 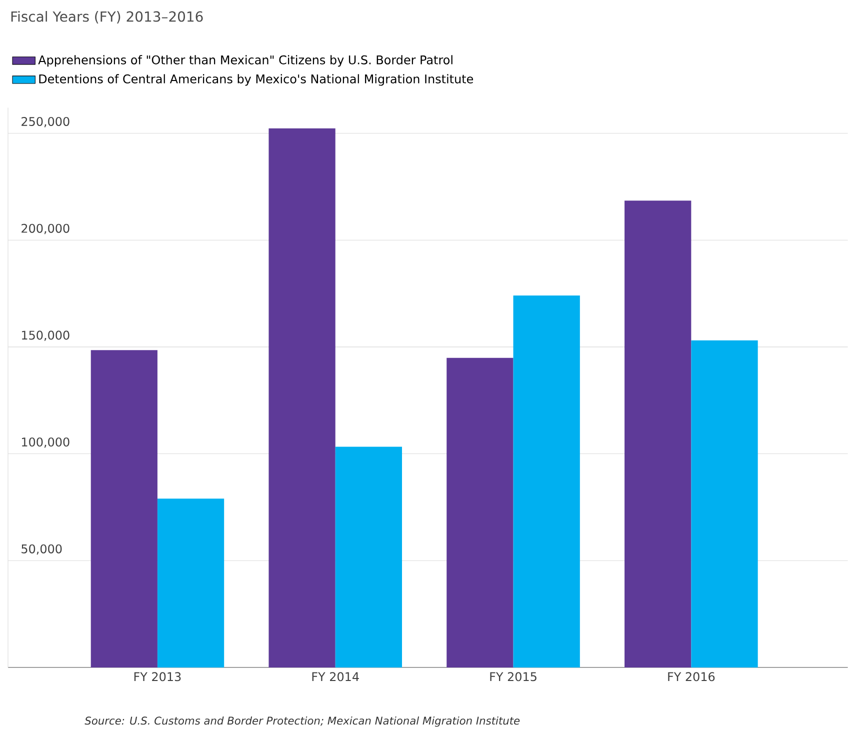 What do you see at coordinates (46, 336) in the screenshot?
I see `y-tick-label: 150,000` at bounding box center [46, 336].